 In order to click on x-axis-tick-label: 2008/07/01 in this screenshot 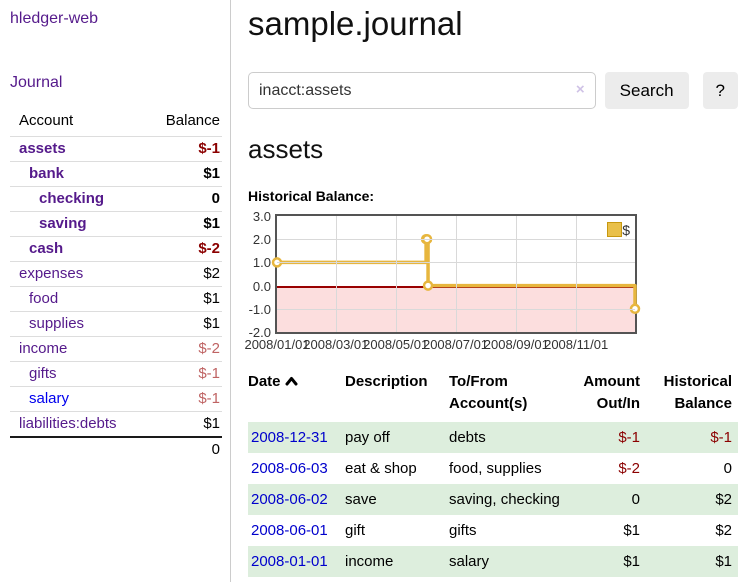, I will do `click(455, 344)`.